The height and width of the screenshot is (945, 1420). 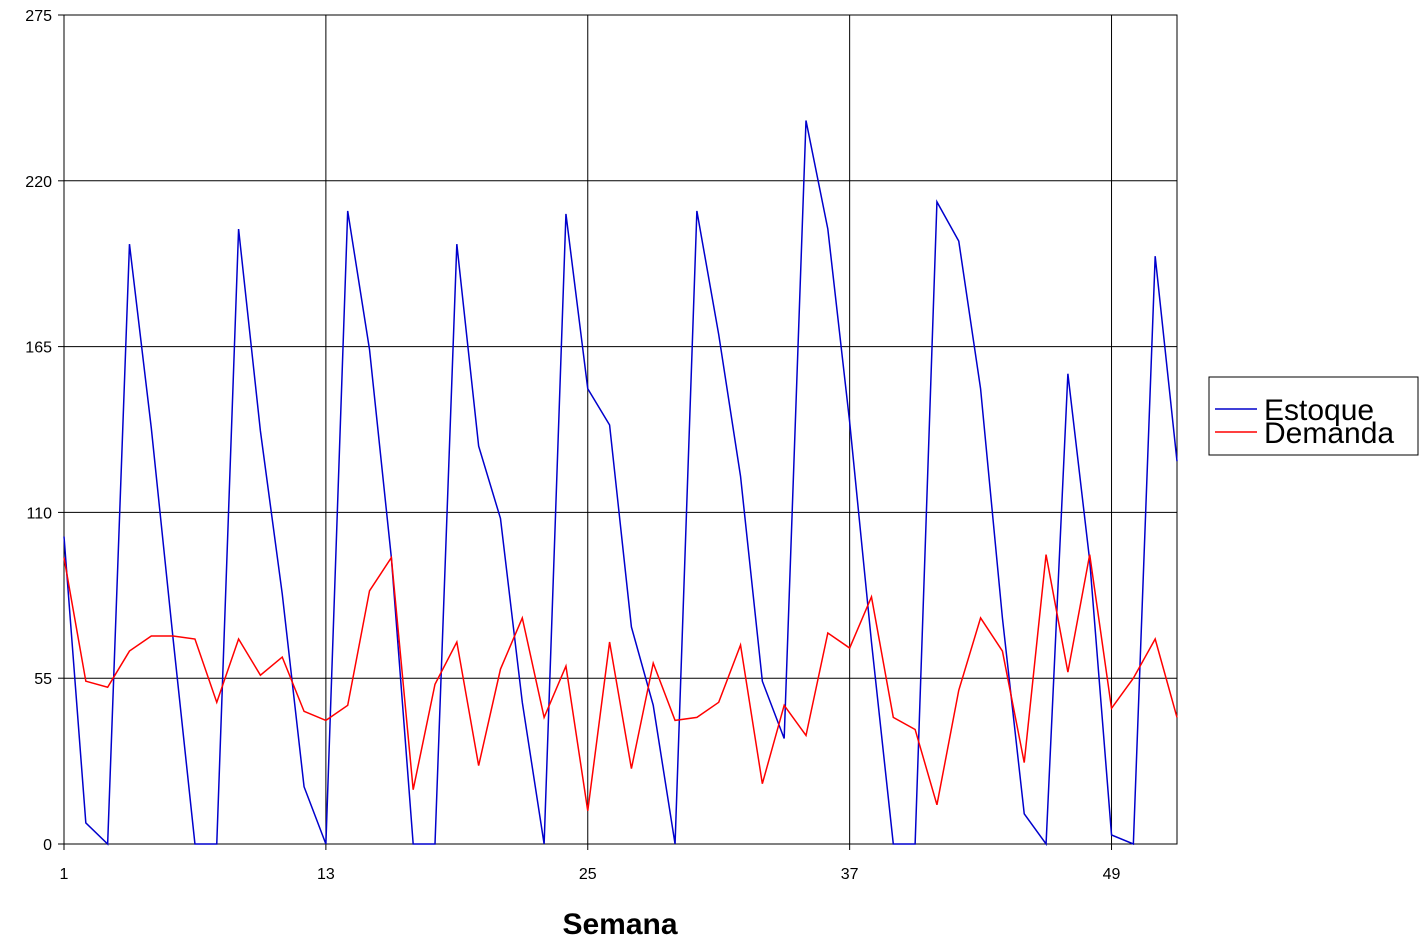 What do you see at coordinates (619, 924) in the screenshot?
I see `x-axis-title: Semana` at bounding box center [619, 924].